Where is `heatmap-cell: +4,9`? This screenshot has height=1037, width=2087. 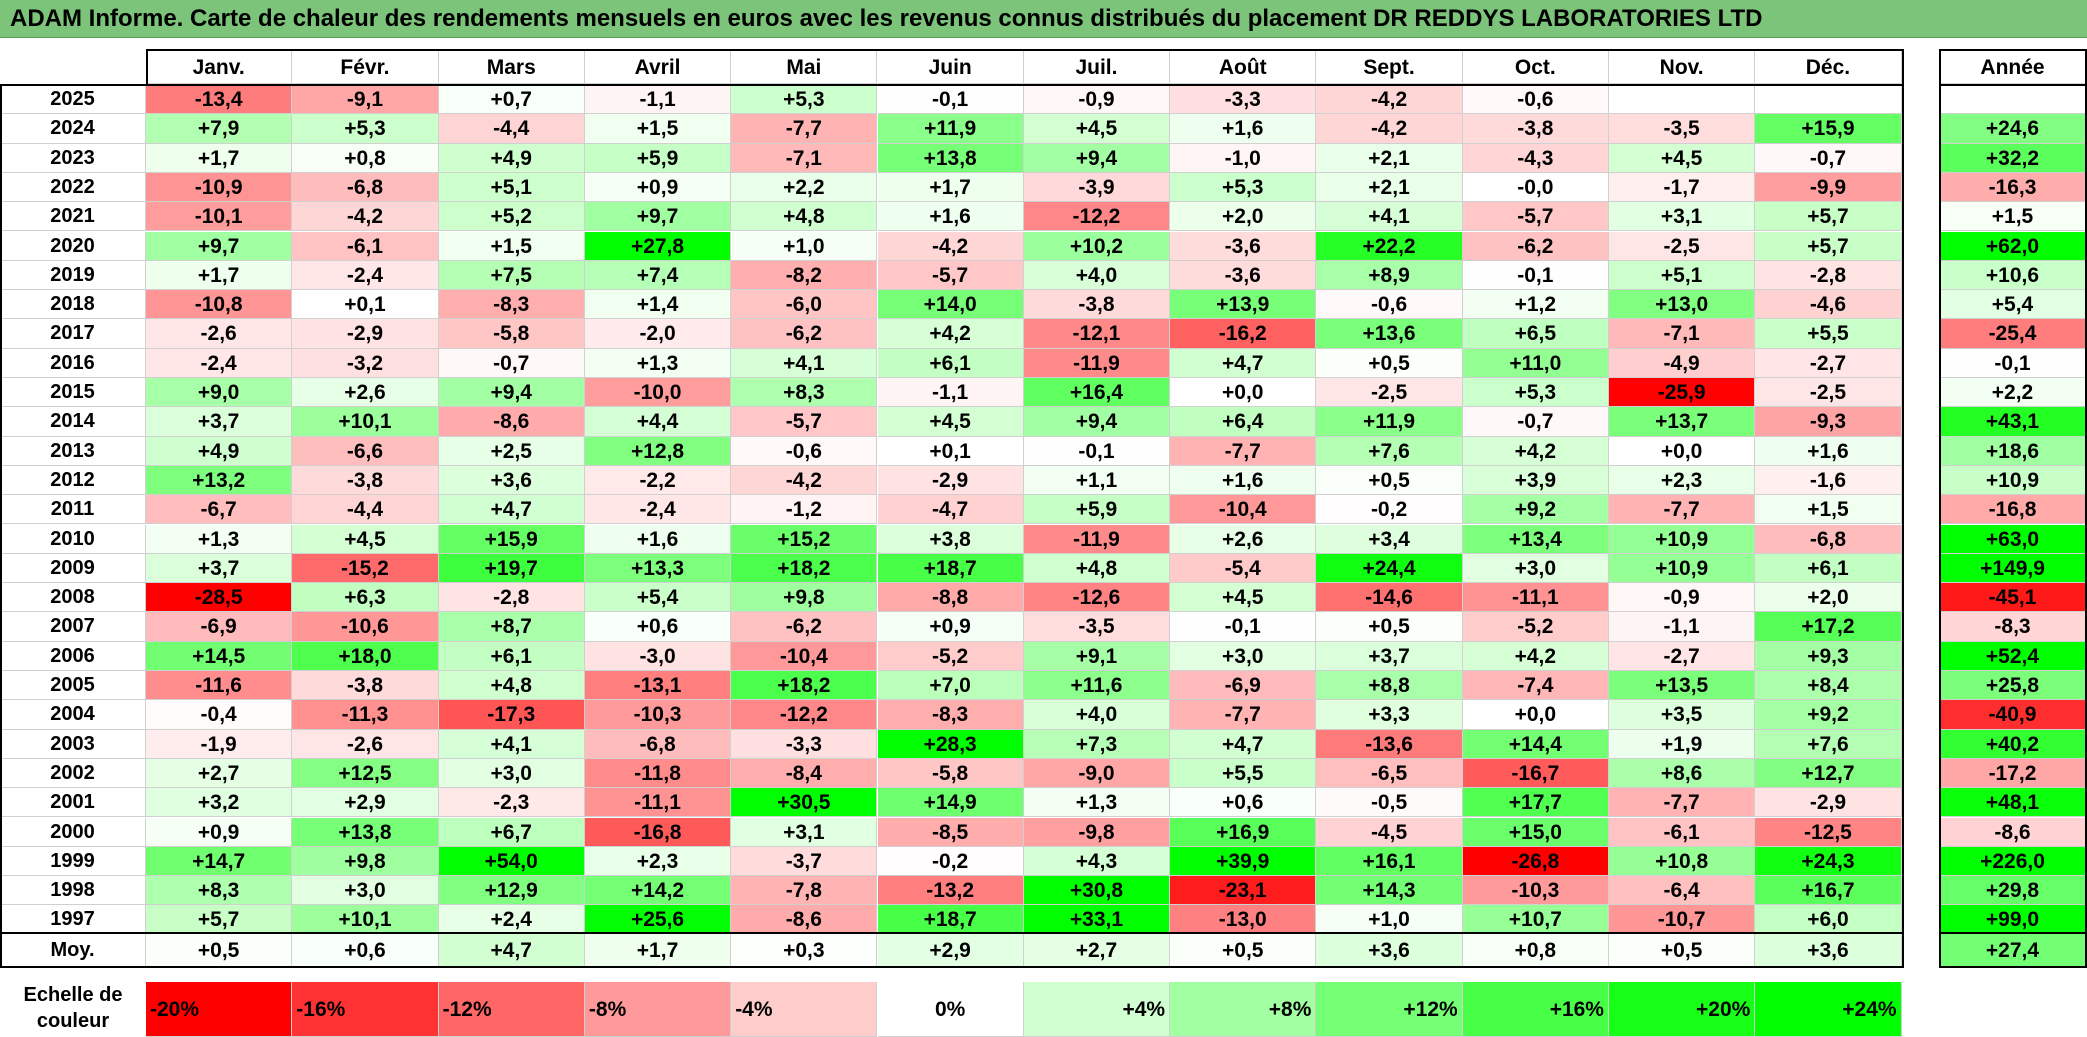
heatmap-cell: +4,9 is located at coordinates (511, 158).